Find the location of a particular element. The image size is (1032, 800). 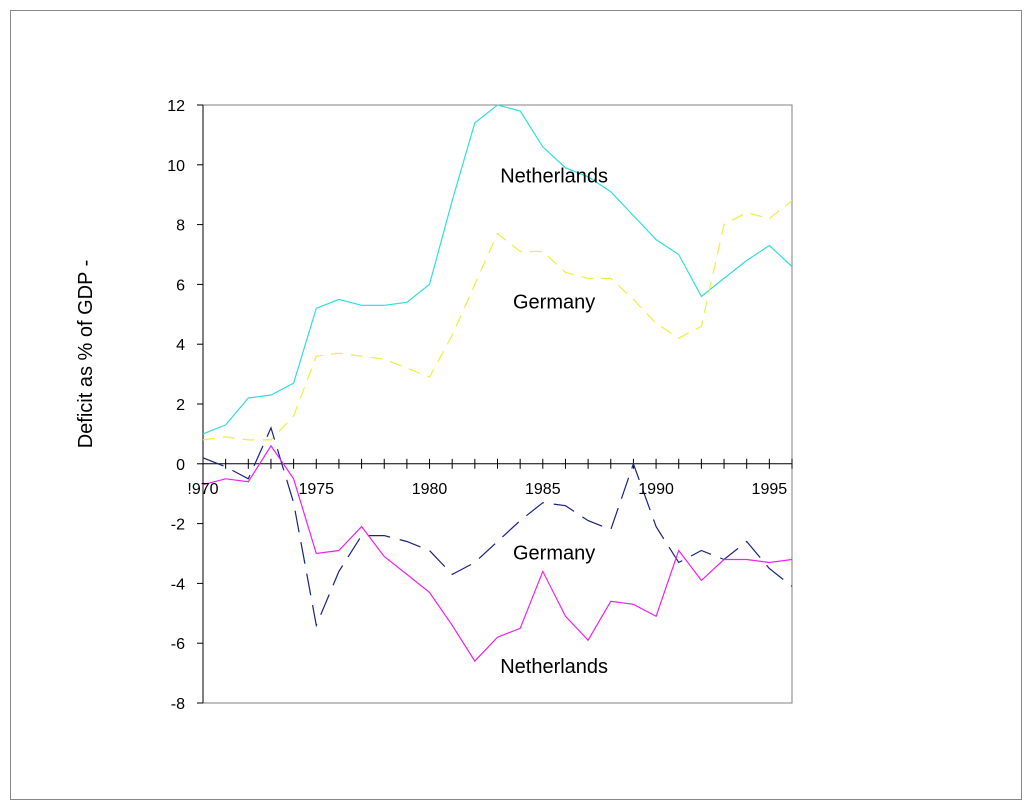

x-tick-label: 1980 is located at coordinates (430, 489).